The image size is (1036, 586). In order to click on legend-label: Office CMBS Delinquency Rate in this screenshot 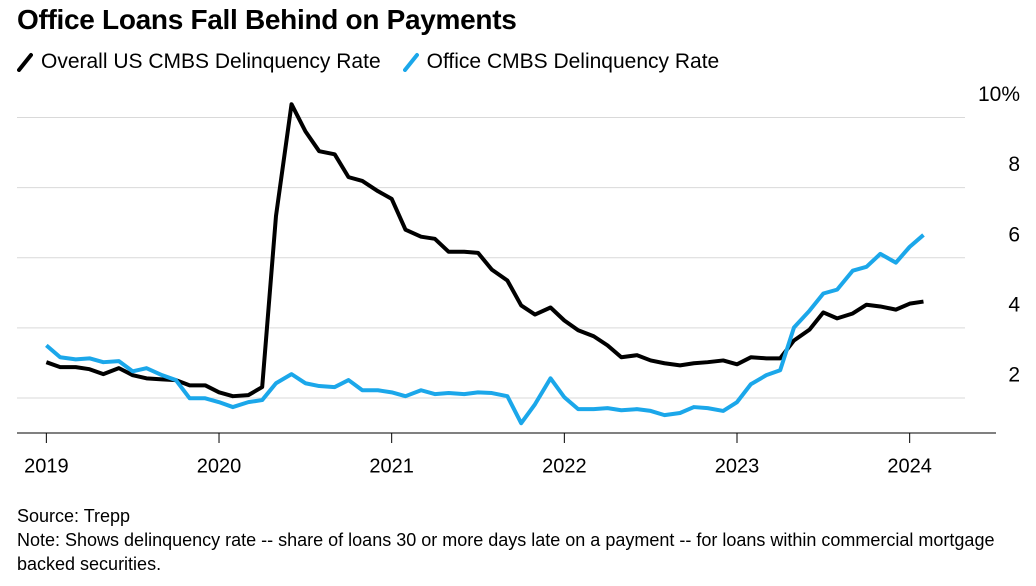, I will do `click(573, 61)`.